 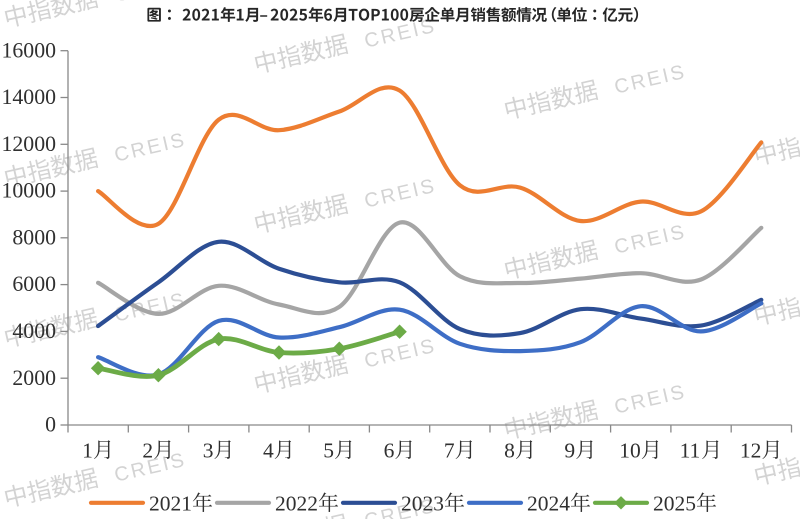 What do you see at coordinates (34, 284) in the screenshot?
I see `svg-text: 6000` at bounding box center [34, 284].